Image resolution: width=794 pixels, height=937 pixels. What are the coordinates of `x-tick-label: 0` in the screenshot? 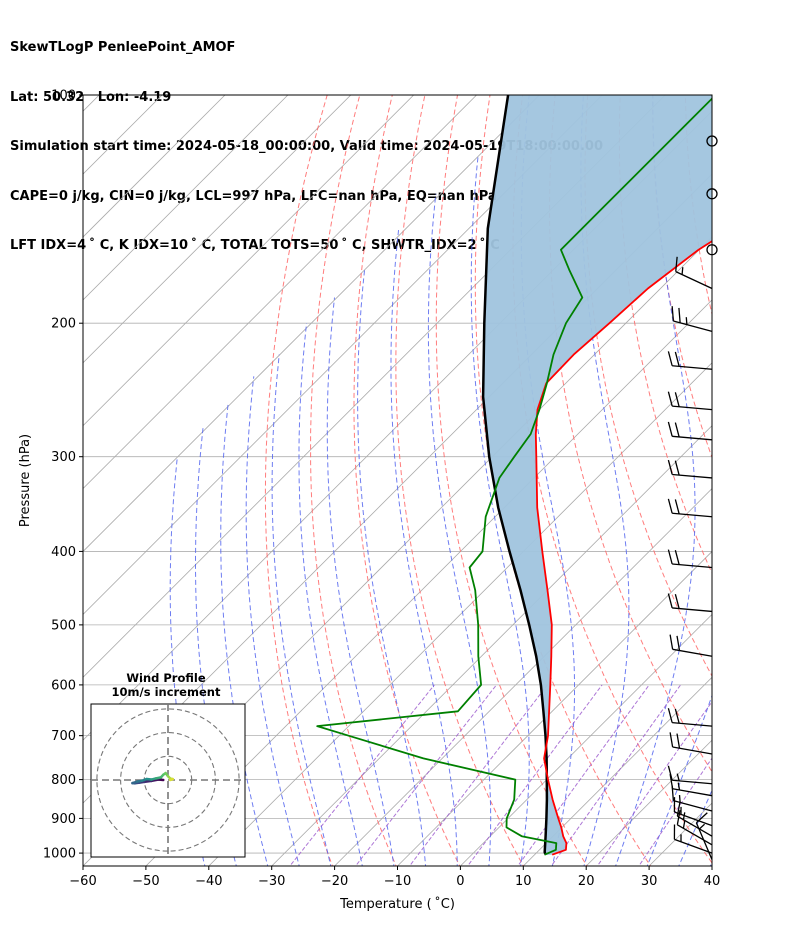 It's located at (460, 881).